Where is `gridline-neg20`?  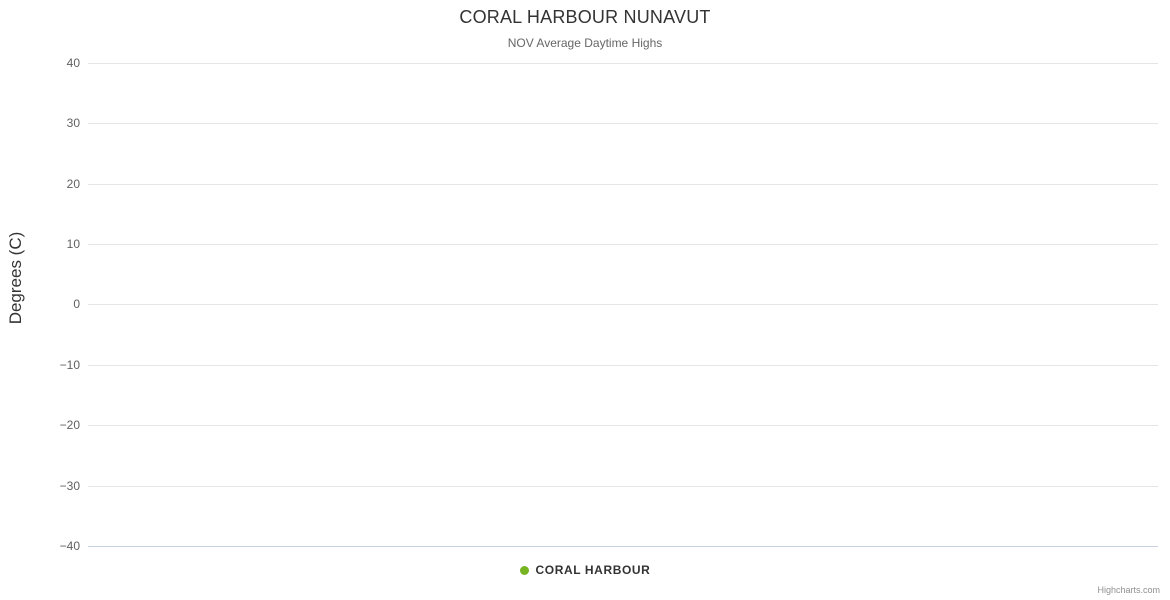 gridline-neg20 is located at coordinates (623, 425).